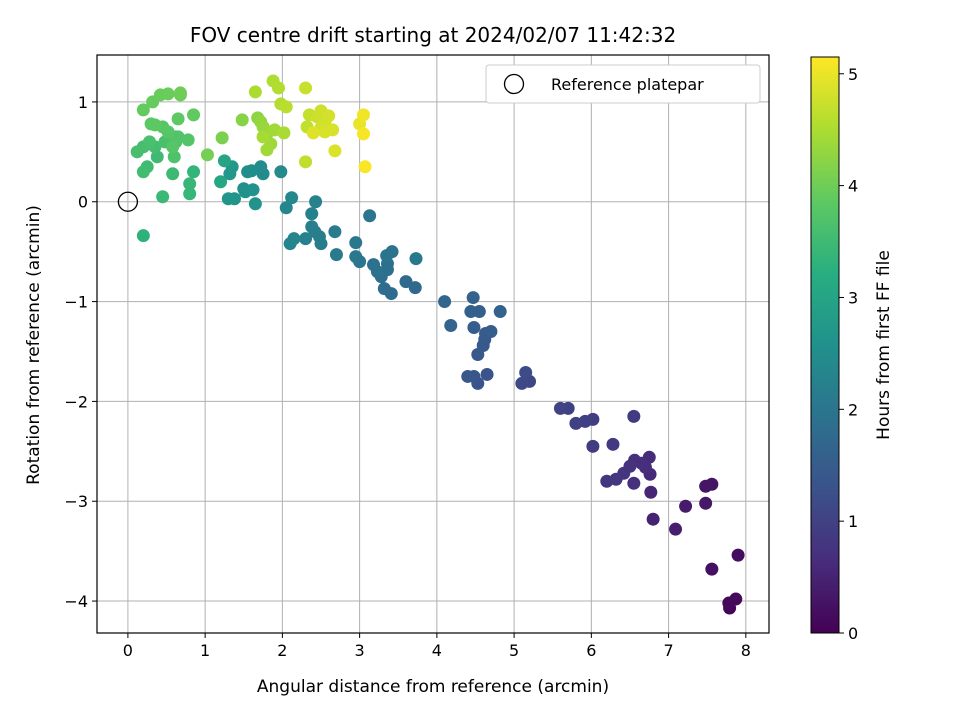 The image size is (960, 720). Describe the element at coordinates (437, 646) in the screenshot. I see `x-axis-ticks: 0 1 2 3 4 5 6 7 8` at that location.